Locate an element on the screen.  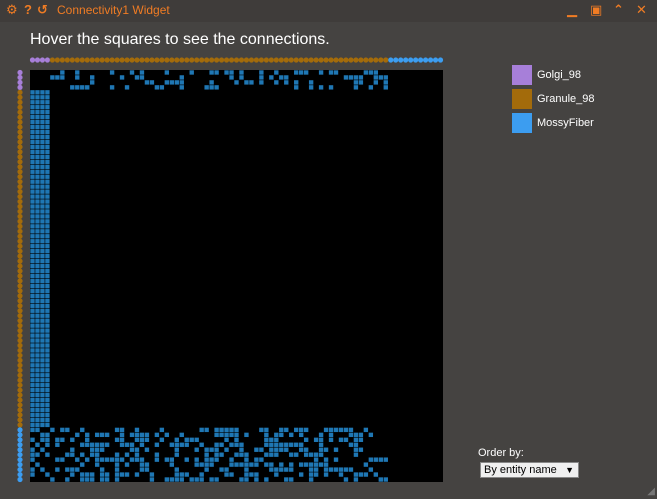
resize-grip-icon: ◢ is located at coordinates (651, 491).